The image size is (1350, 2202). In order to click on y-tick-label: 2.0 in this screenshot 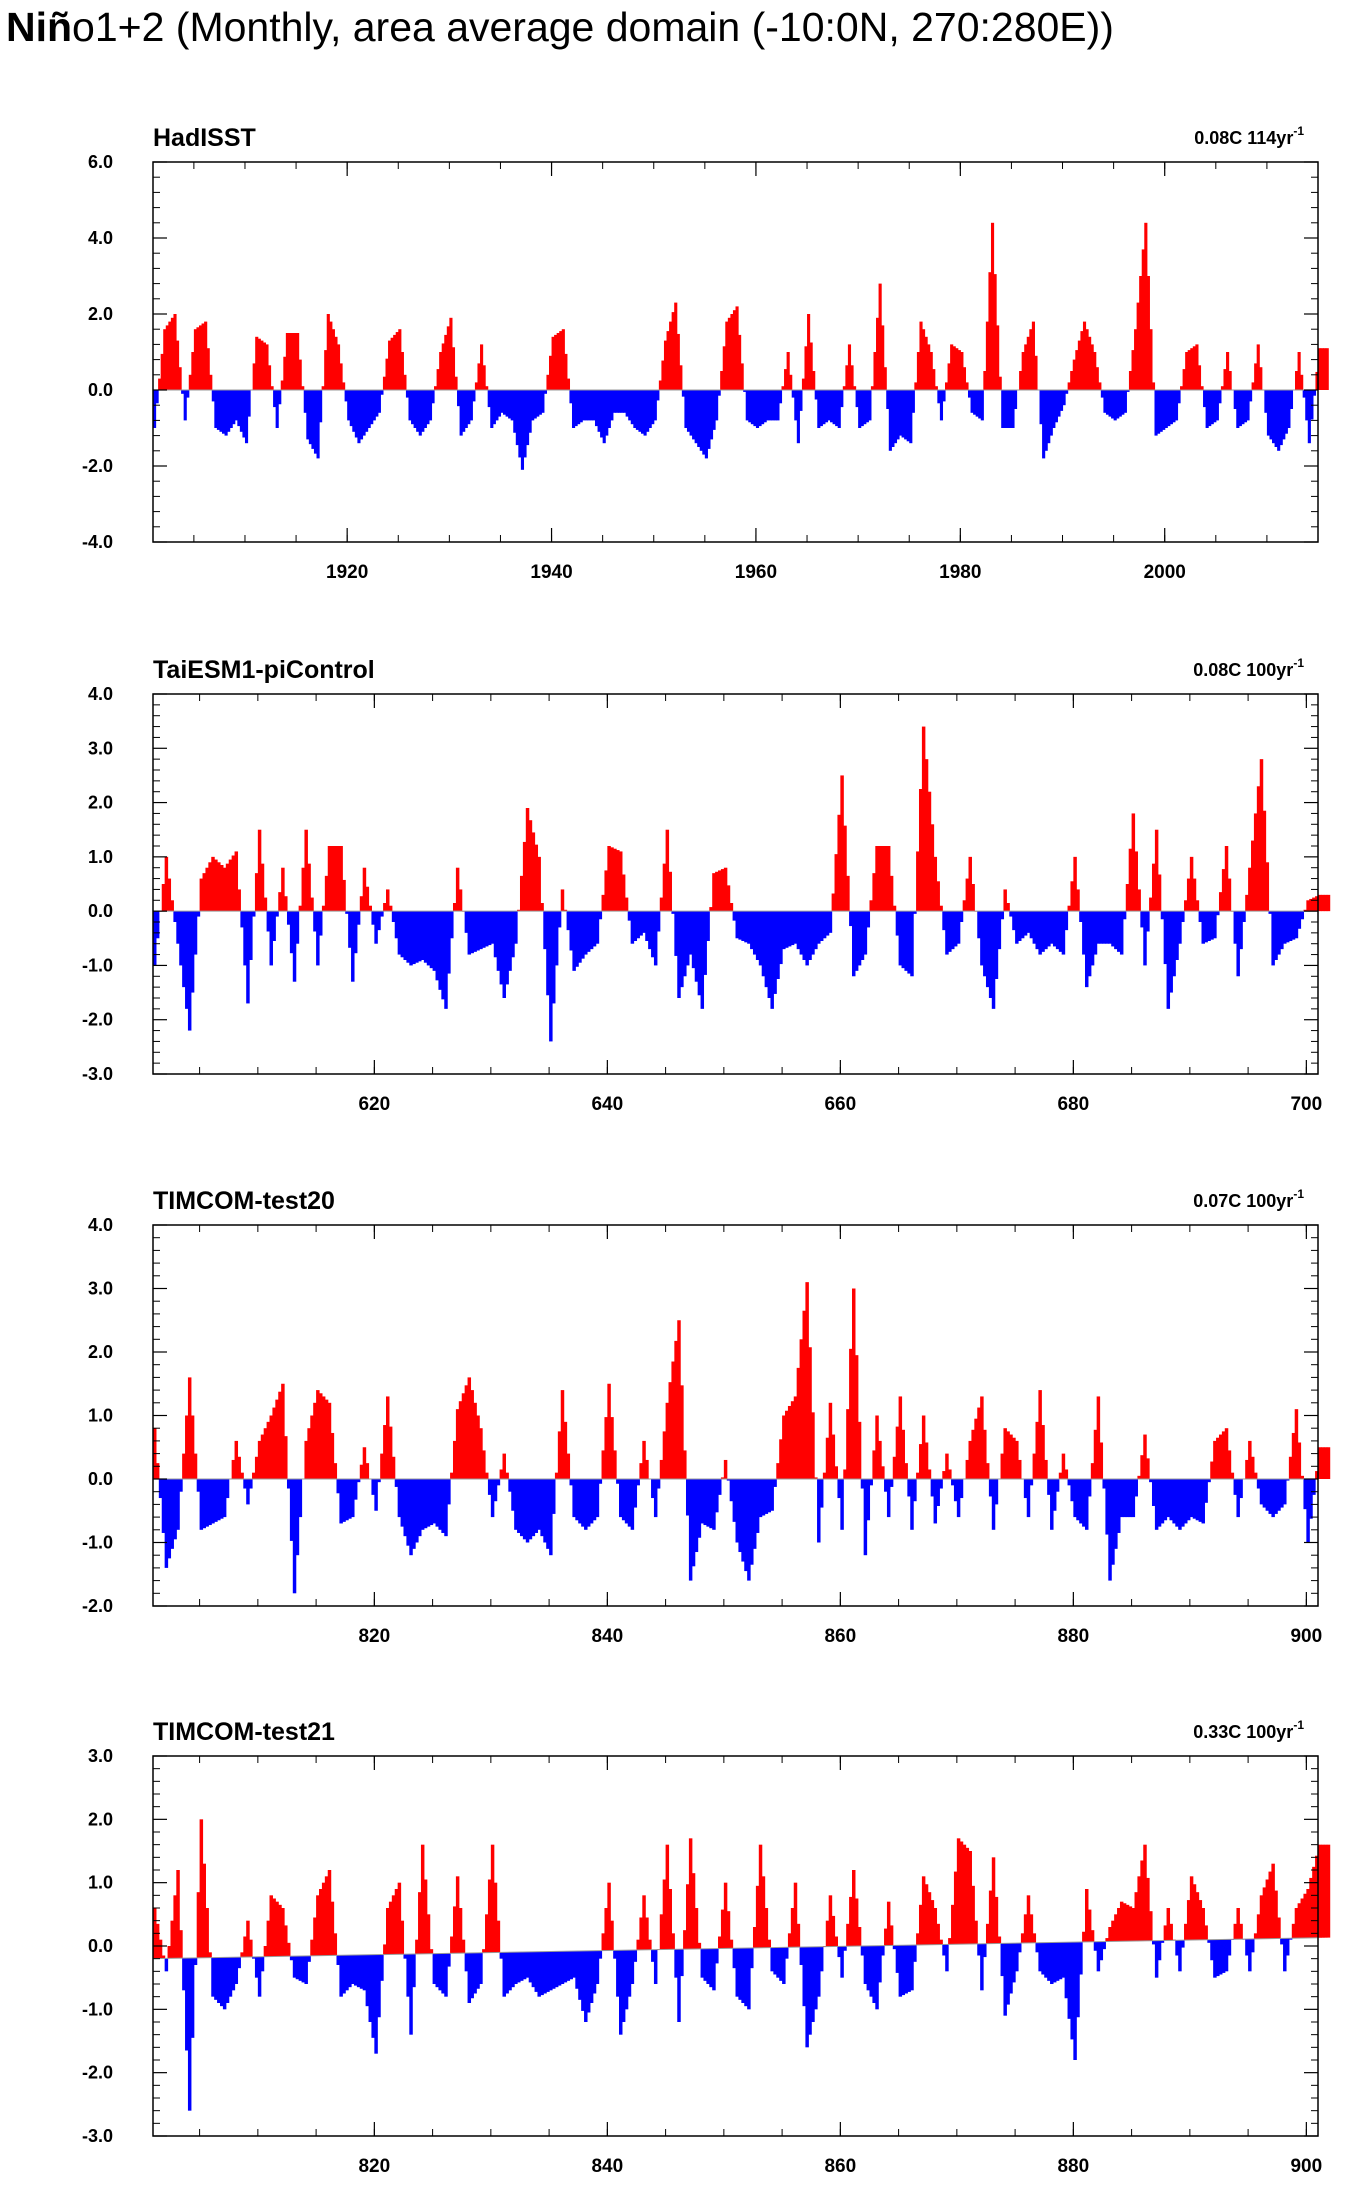, I will do `click(100, 1819)`.